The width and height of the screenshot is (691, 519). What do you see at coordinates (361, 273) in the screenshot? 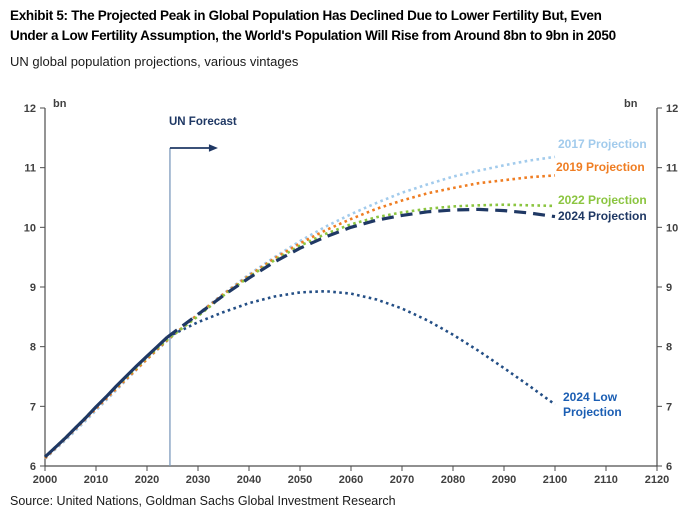
I see `series-2024-projection` at bounding box center [361, 273].